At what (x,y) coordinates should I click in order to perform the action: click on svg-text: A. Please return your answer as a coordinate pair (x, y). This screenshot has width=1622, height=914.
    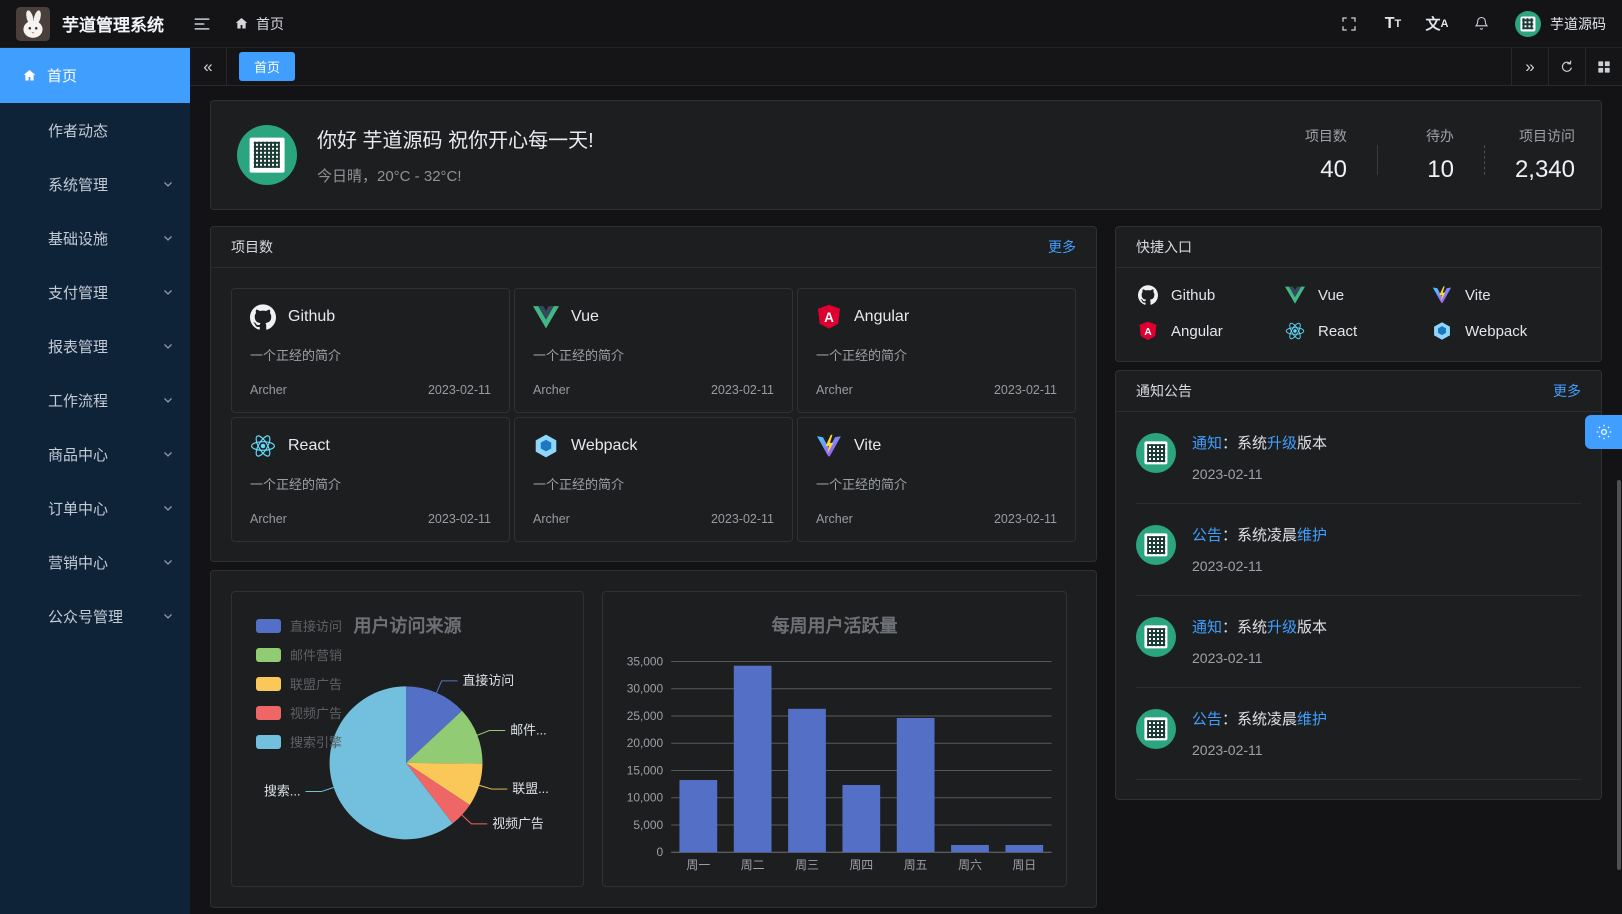
    Looking at the image, I should click on (829, 317).